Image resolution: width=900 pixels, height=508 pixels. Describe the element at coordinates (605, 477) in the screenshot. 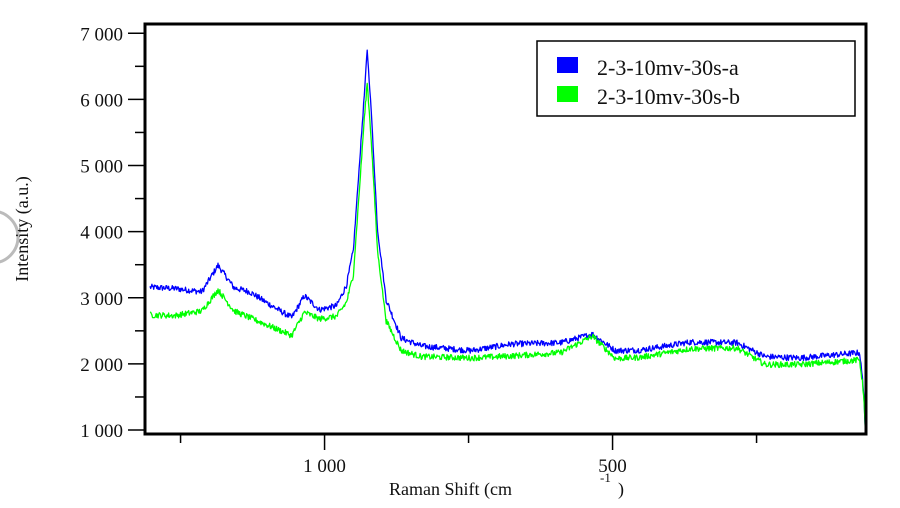

I see `x-axis-title-superscript: -1` at that location.